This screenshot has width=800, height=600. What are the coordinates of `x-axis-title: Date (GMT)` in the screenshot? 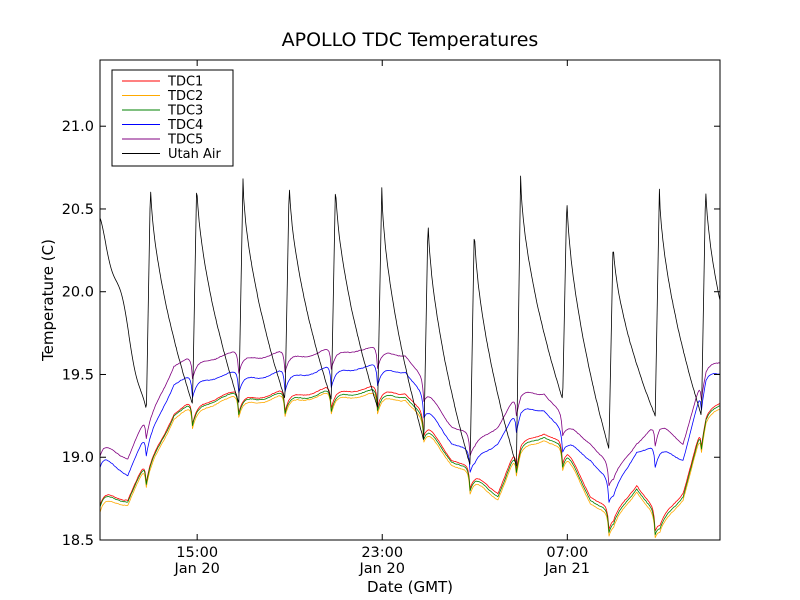 It's located at (410, 587).